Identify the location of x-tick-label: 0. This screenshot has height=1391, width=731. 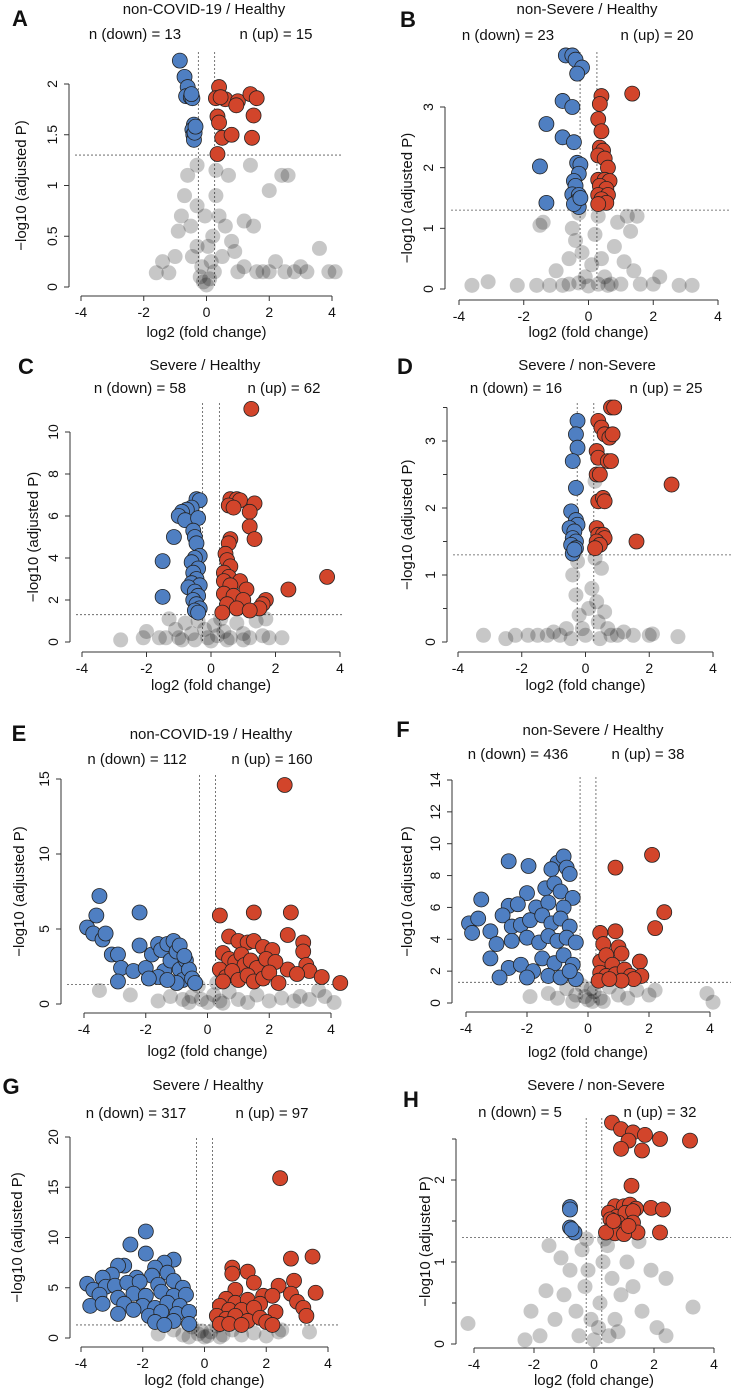
(588, 1028).